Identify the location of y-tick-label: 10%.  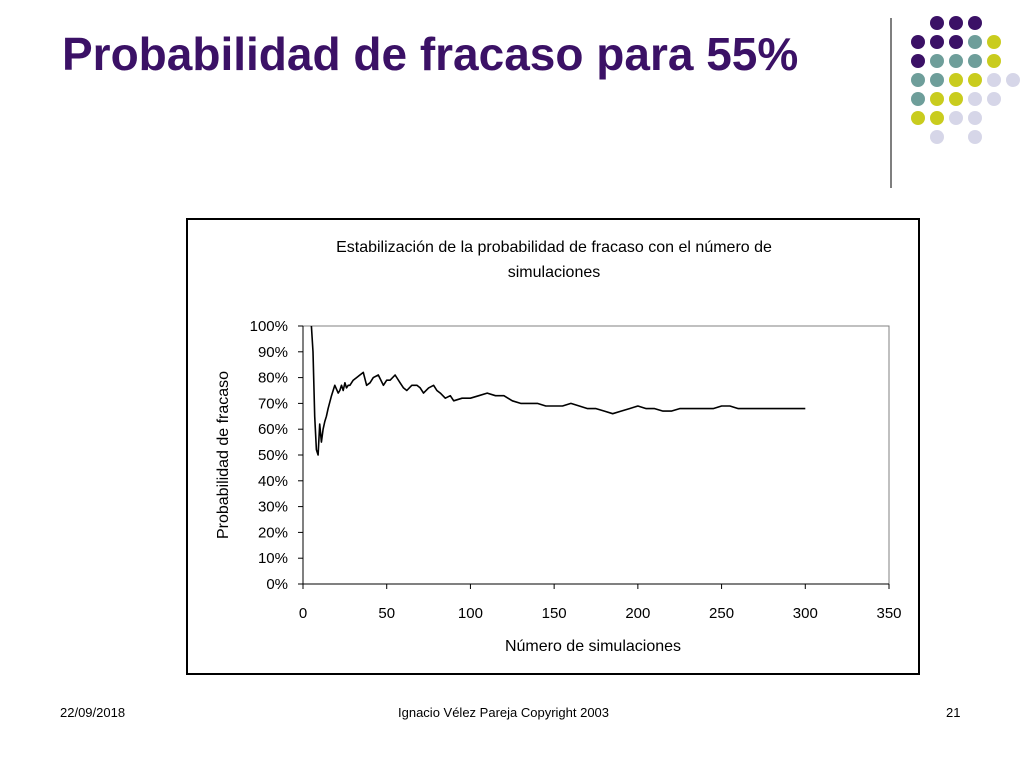
(273, 558).